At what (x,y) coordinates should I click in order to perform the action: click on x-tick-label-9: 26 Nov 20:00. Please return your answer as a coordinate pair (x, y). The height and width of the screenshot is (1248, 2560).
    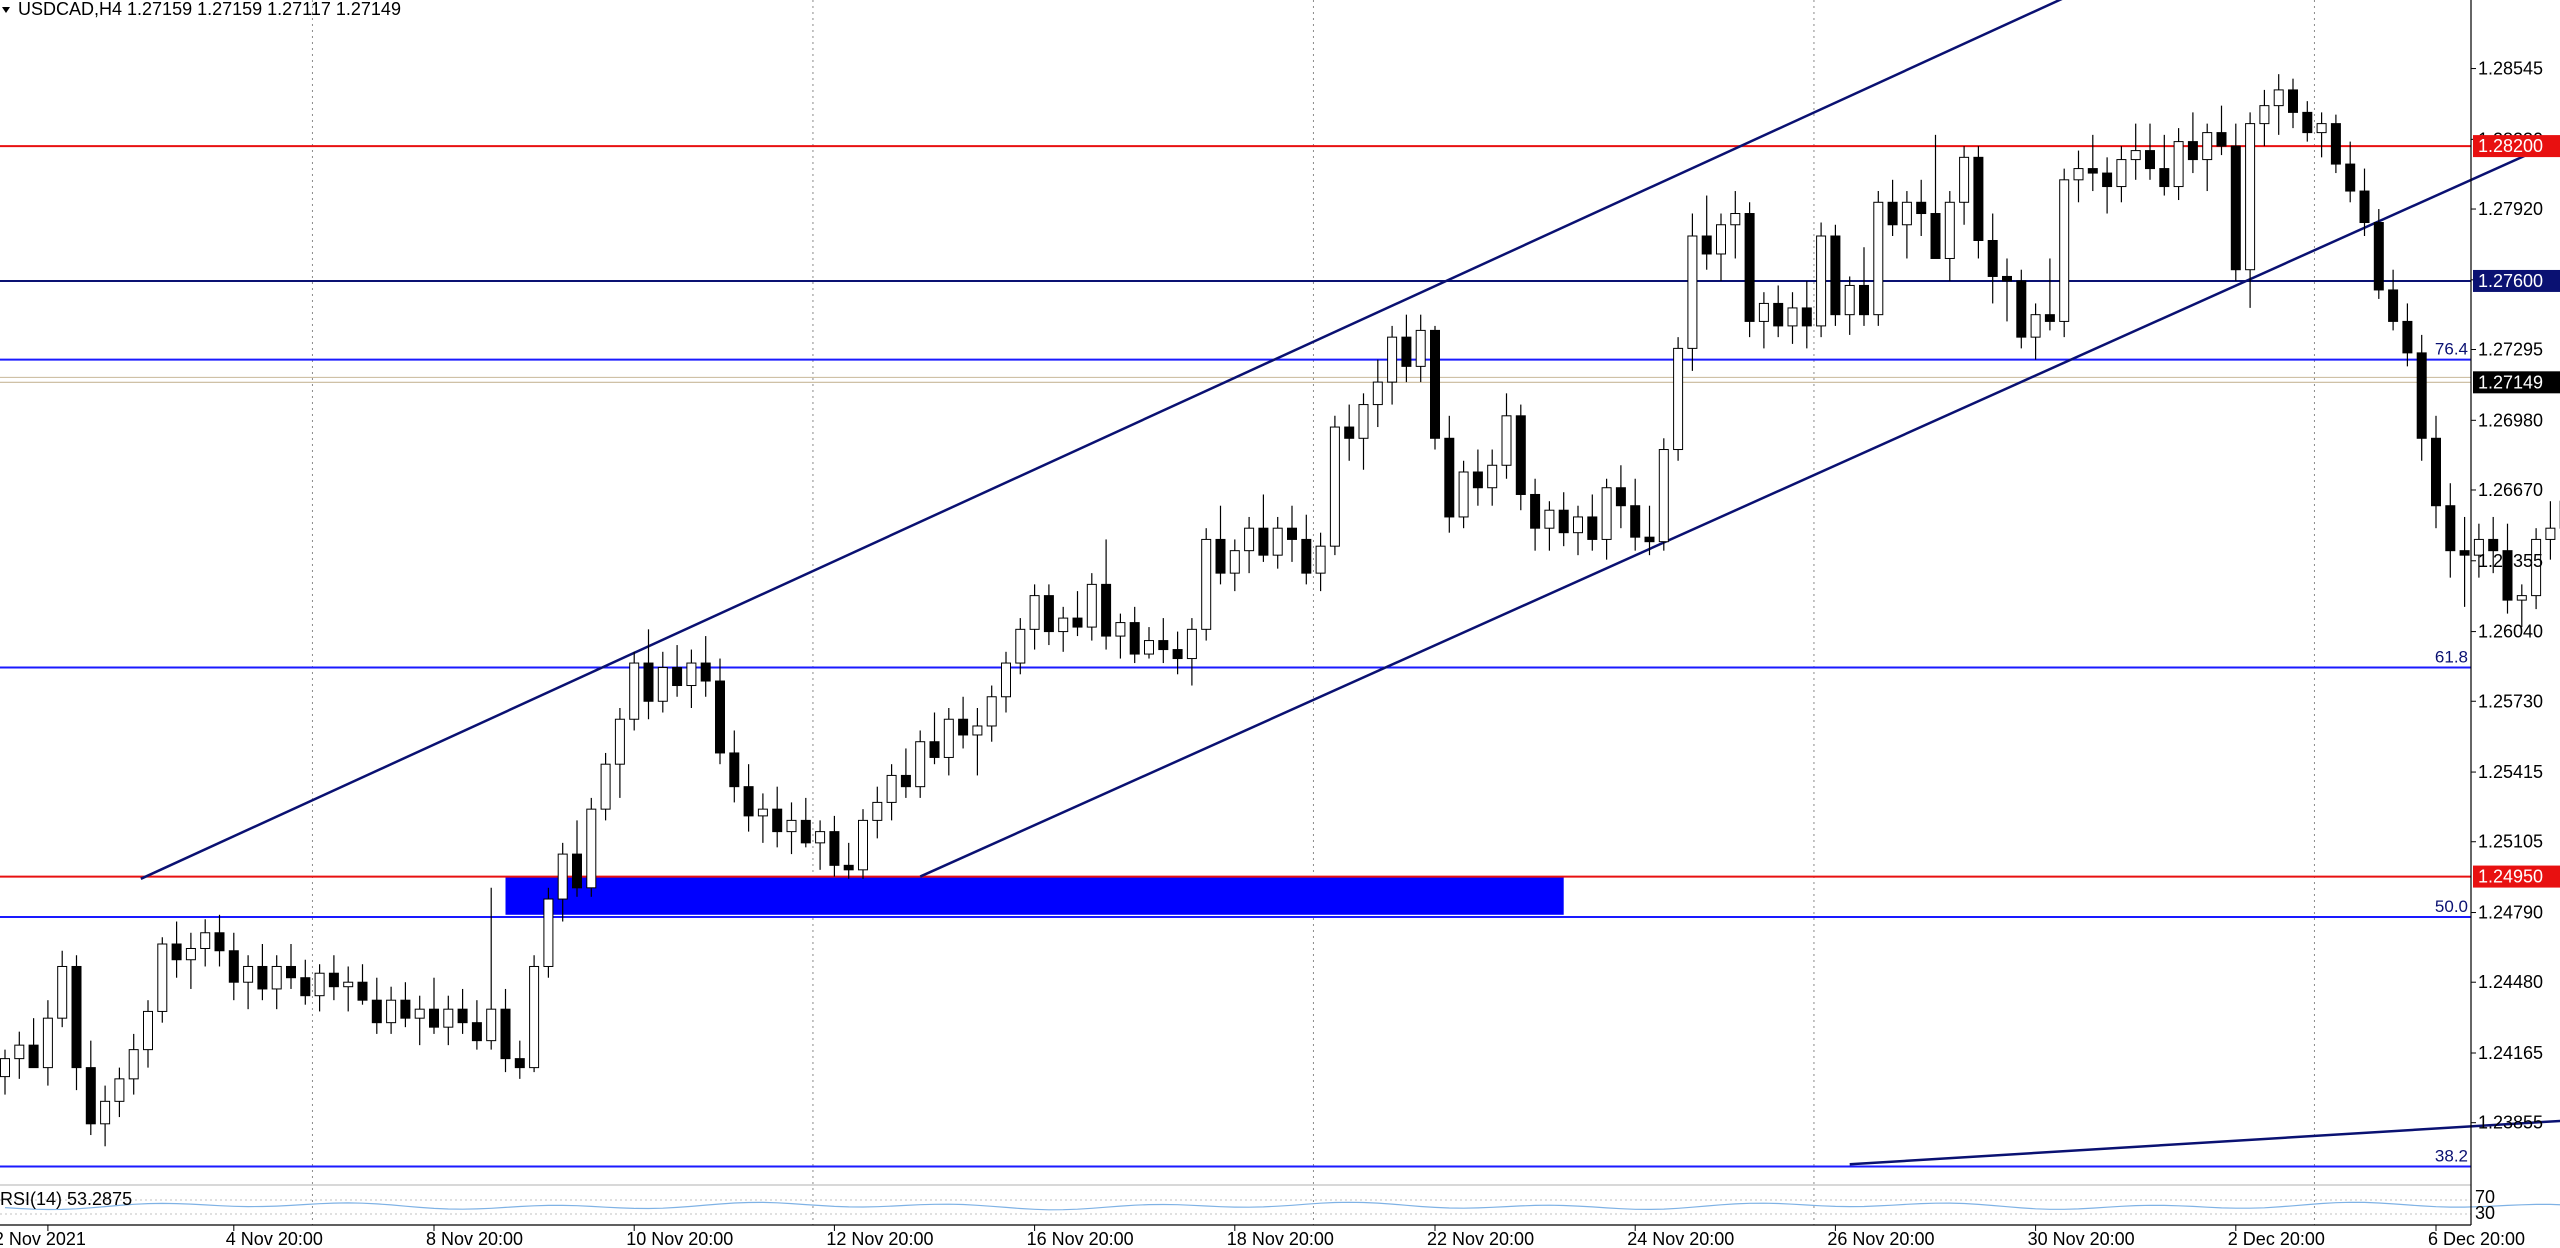
    Looking at the image, I should click on (1880, 1238).